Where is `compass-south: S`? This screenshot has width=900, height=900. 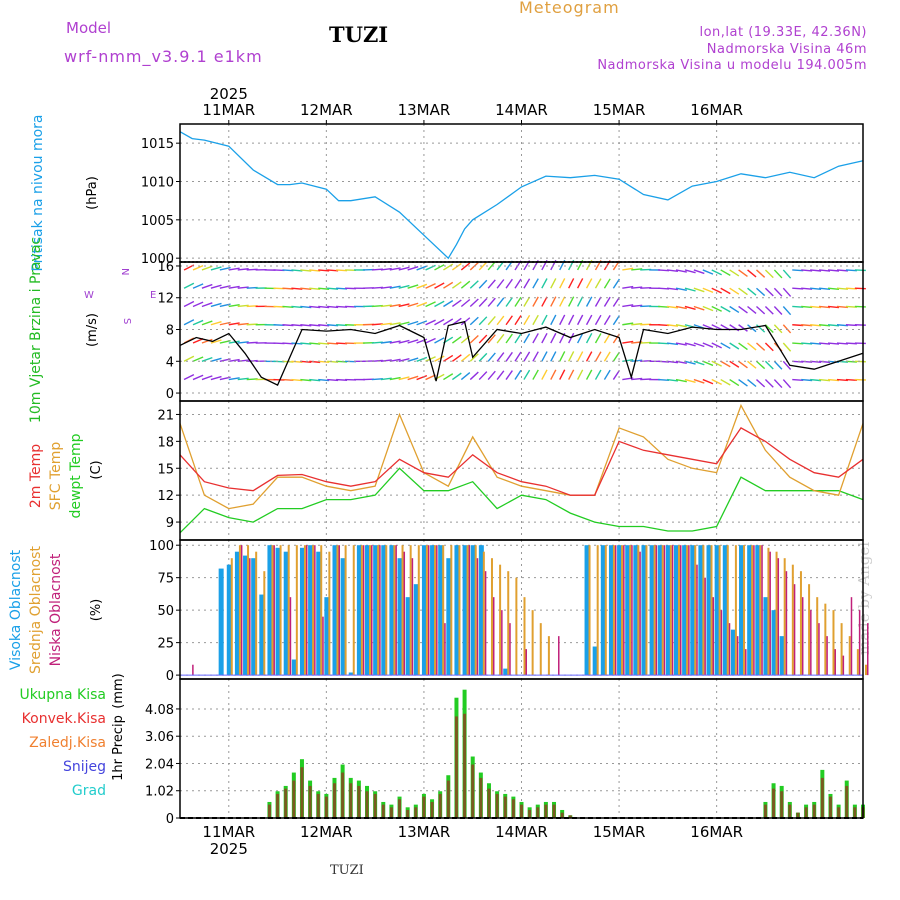 compass-south: S is located at coordinates (126, 321).